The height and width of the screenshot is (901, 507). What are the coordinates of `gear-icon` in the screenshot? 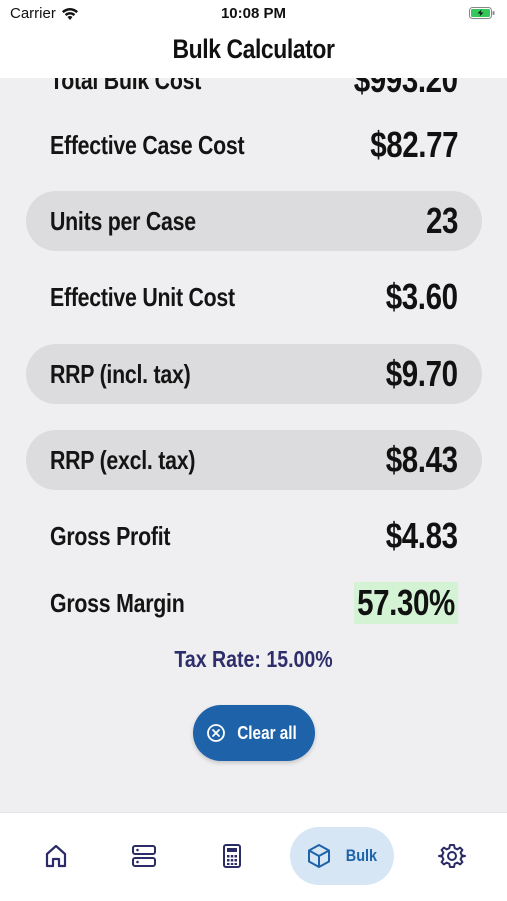 It's located at (452, 856).